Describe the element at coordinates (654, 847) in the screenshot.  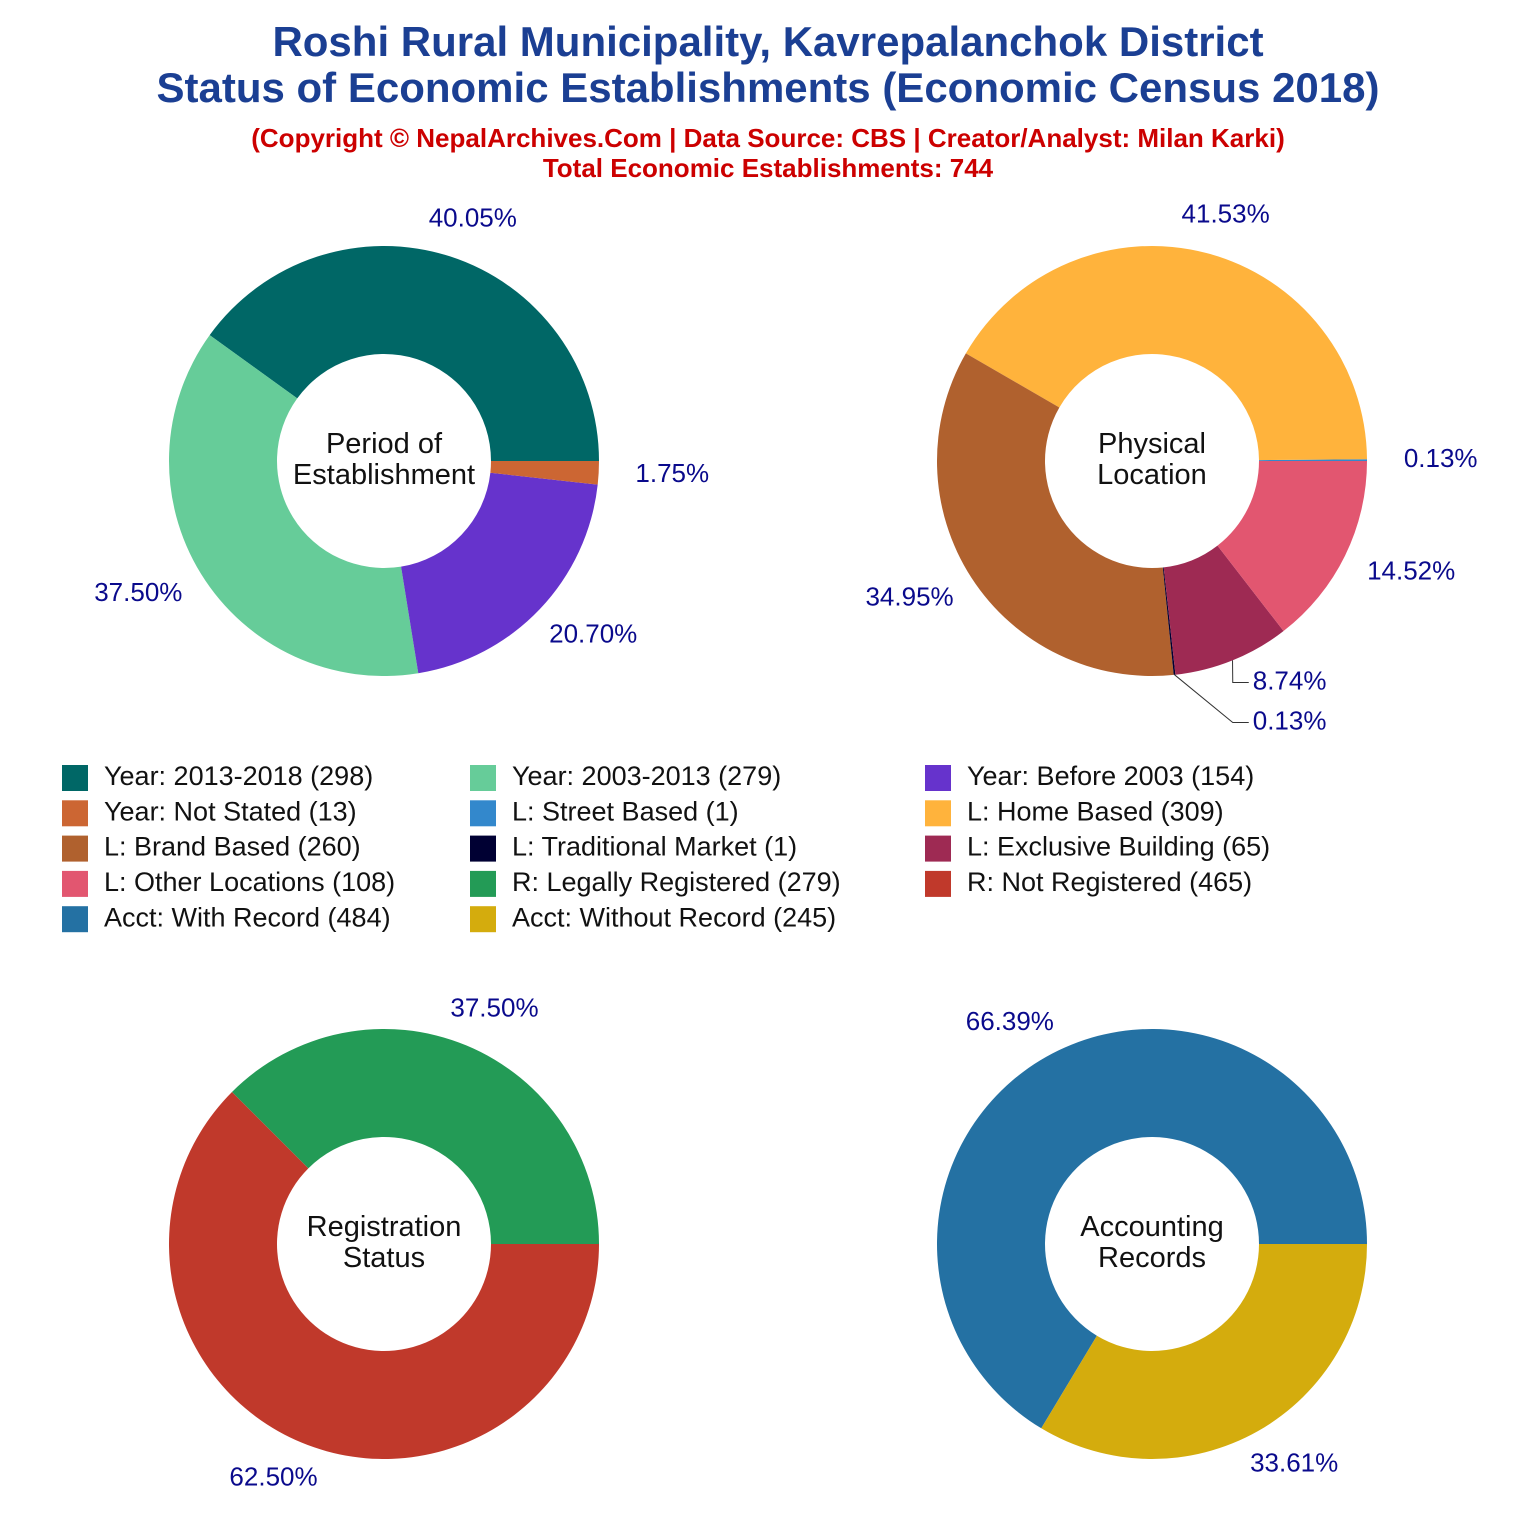
I see `legend-label: L: Traditional Market (1)` at that location.